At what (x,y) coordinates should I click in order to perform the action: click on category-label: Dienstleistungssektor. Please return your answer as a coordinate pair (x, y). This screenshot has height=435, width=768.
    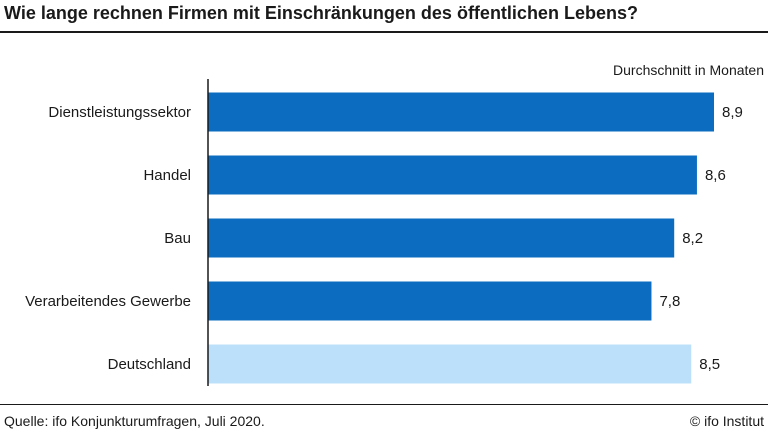
    Looking at the image, I should click on (119, 112).